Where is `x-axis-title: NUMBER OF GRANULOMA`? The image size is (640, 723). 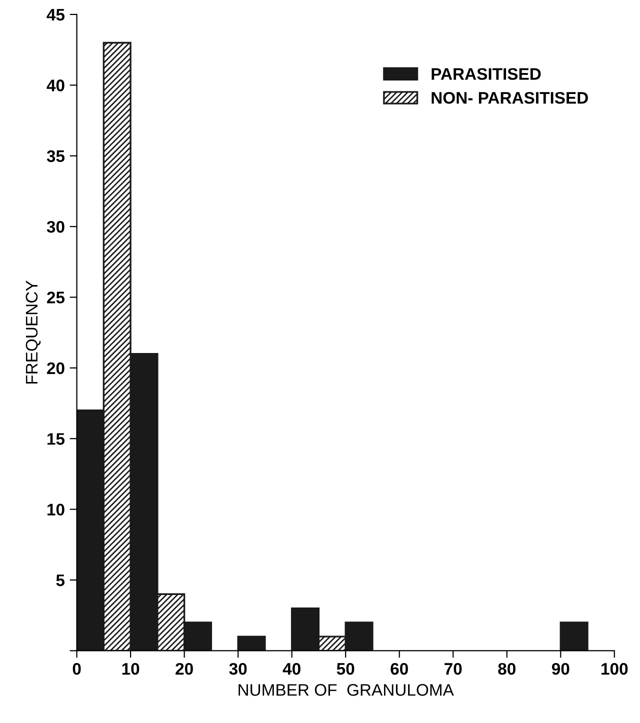 x-axis-title: NUMBER OF GRANULOMA is located at coordinates (346, 690).